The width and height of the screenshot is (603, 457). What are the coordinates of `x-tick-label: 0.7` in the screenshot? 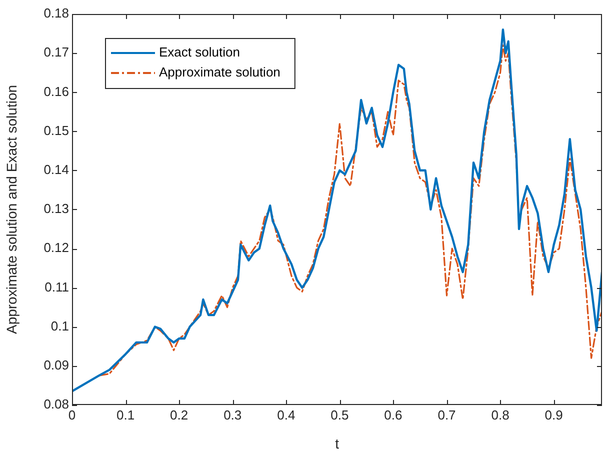 It's located at (447, 414).